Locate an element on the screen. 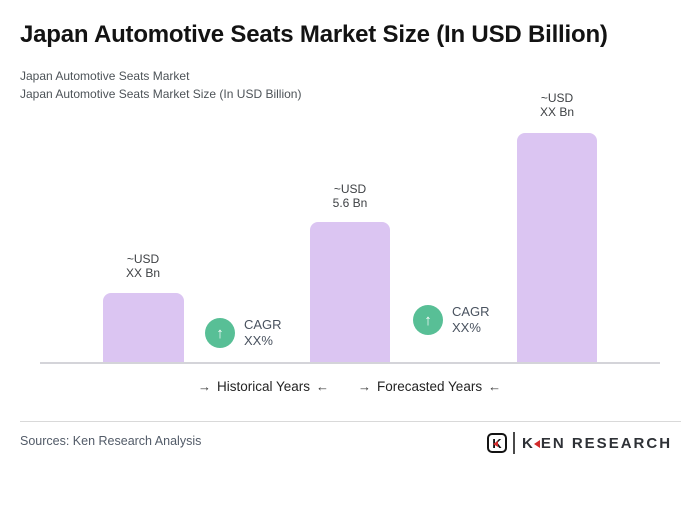  sources-text: Sources: Ken Research Analysis is located at coordinates (111, 441).